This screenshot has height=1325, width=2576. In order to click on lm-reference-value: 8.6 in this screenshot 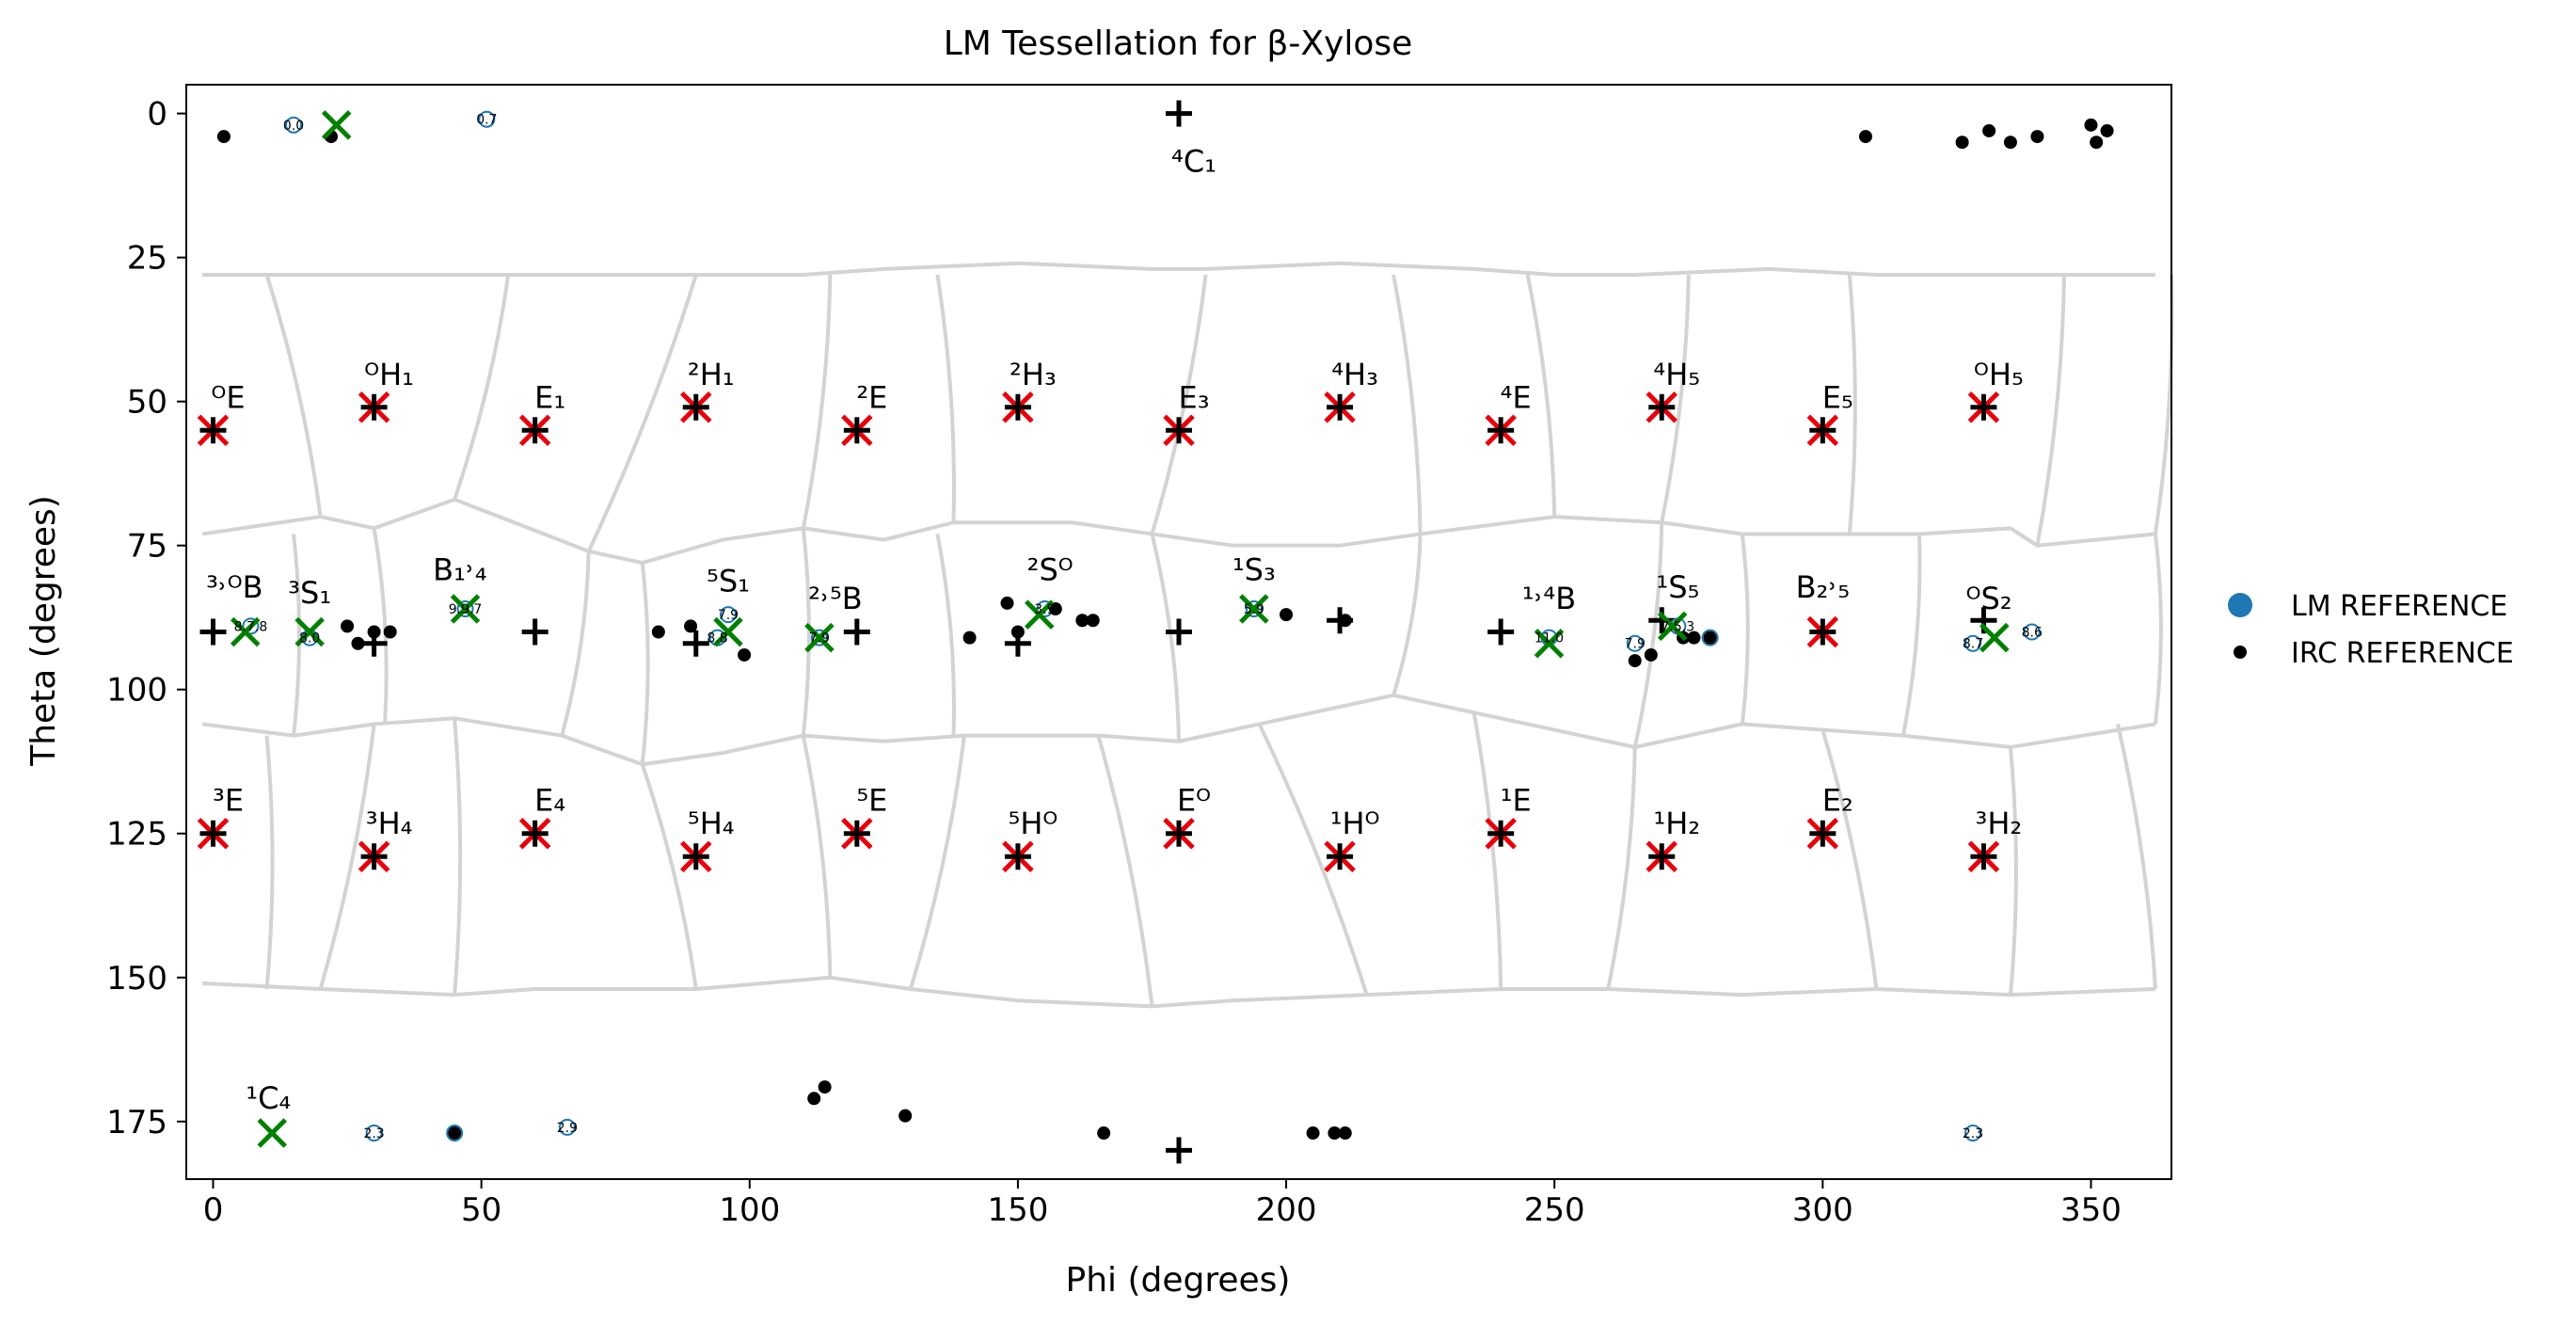, I will do `click(2032, 633)`.